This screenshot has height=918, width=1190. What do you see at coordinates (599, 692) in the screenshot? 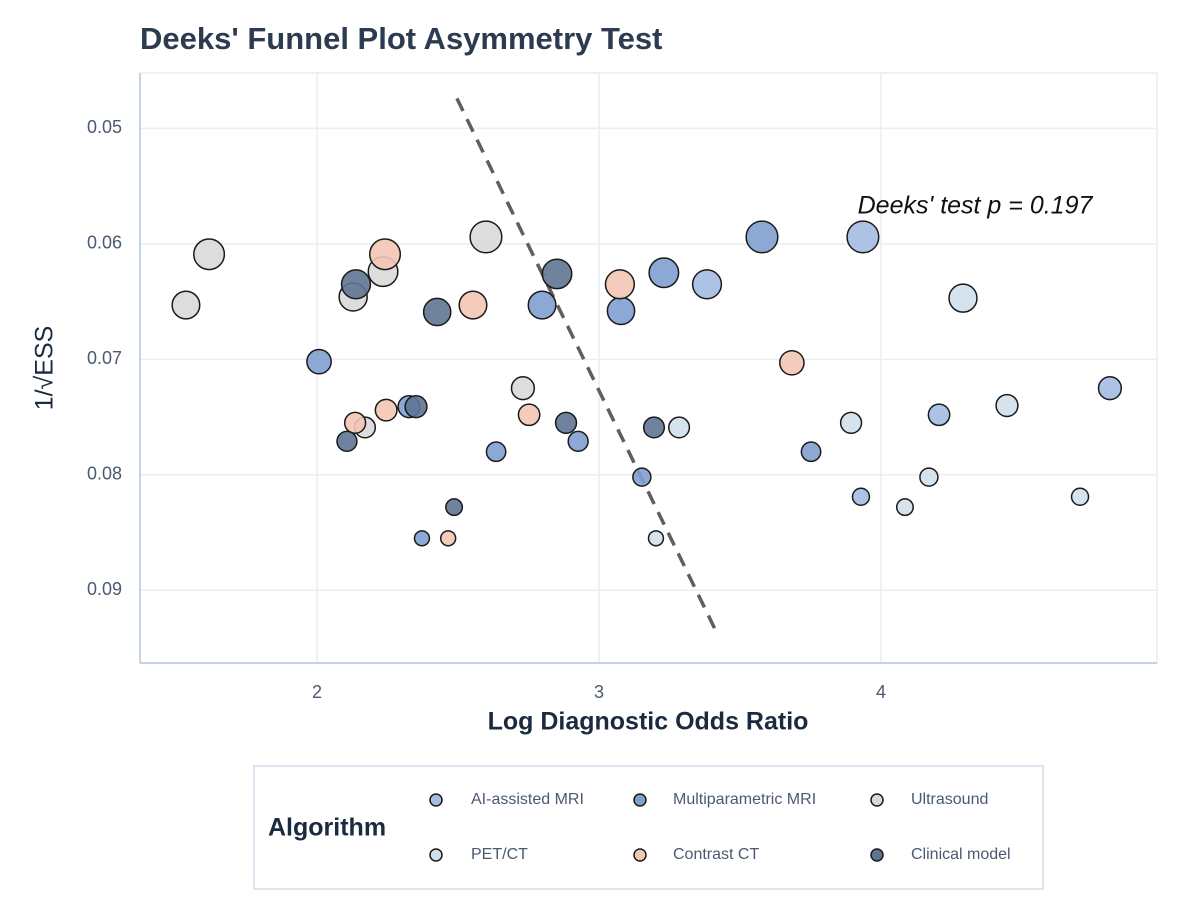
I see `x-tick-label: 3` at bounding box center [599, 692].